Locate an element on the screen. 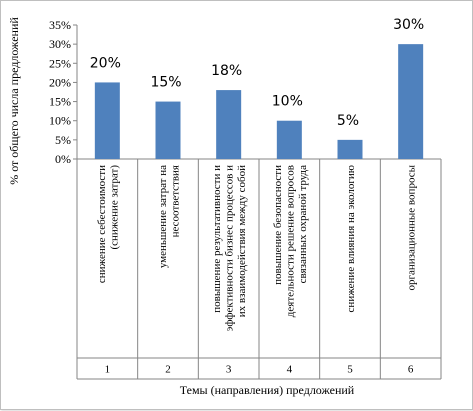 The height and width of the screenshot is (411, 473). category-label: несоответствия is located at coordinates (175, 201).